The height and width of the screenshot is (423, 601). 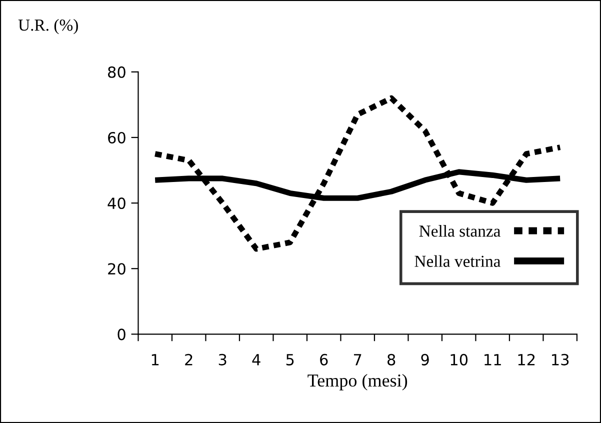 What do you see at coordinates (392, 360) in the screenshot?
I see `x-tick-label: 8` at bounding box center [392, 360].